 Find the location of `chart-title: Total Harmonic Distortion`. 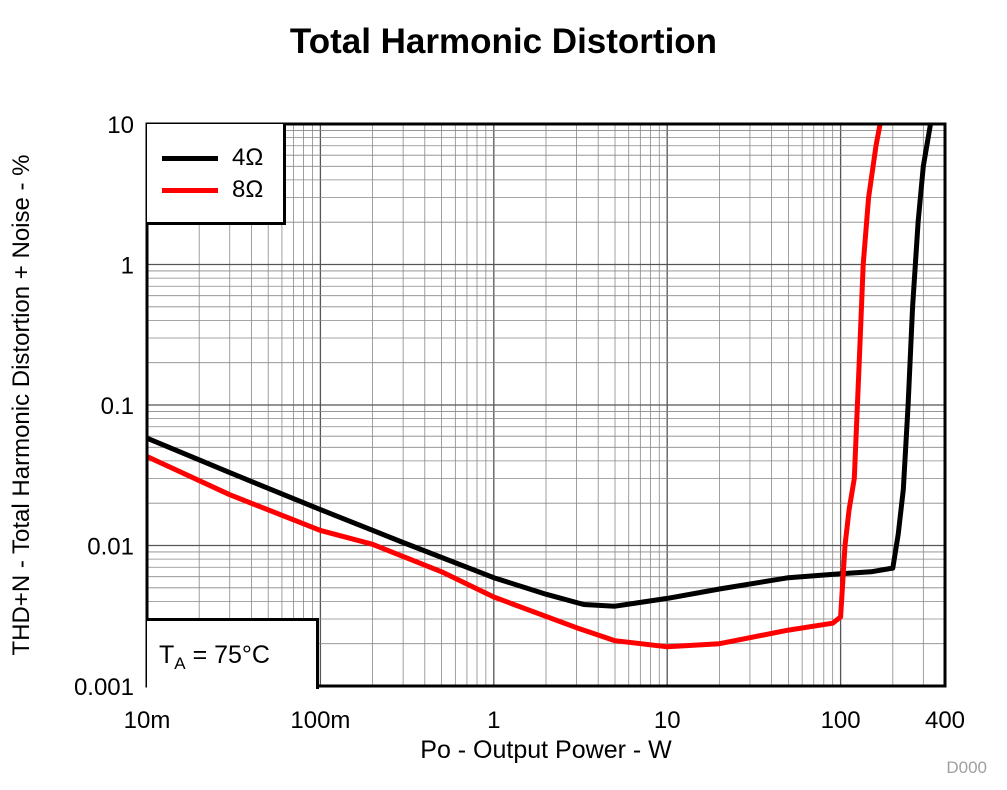

chart-title: Total Harmonic Distortion is located at coordinates (503, 41).